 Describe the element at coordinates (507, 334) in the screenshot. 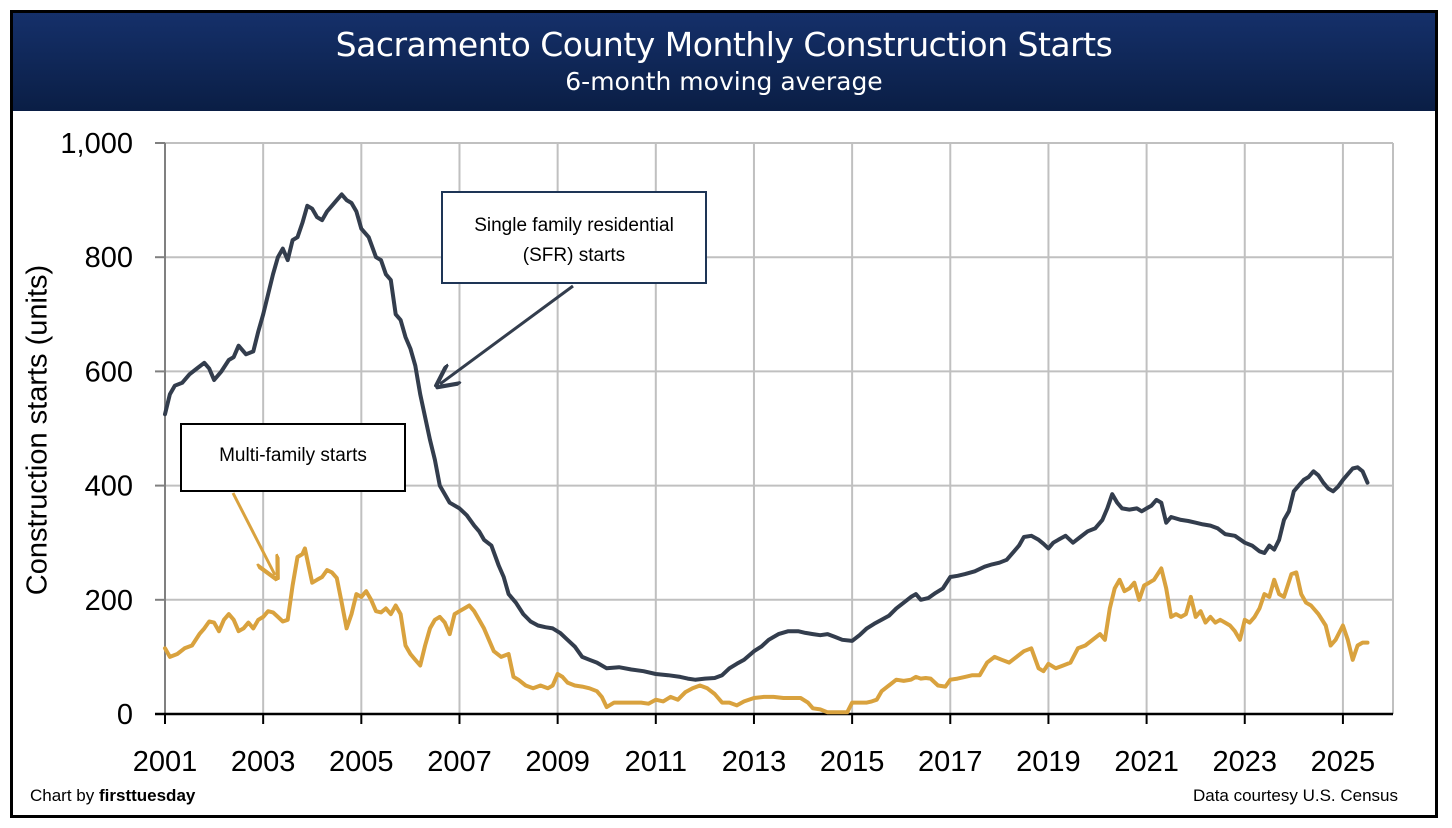

I see `sfr-annotation-arrow` at that location.